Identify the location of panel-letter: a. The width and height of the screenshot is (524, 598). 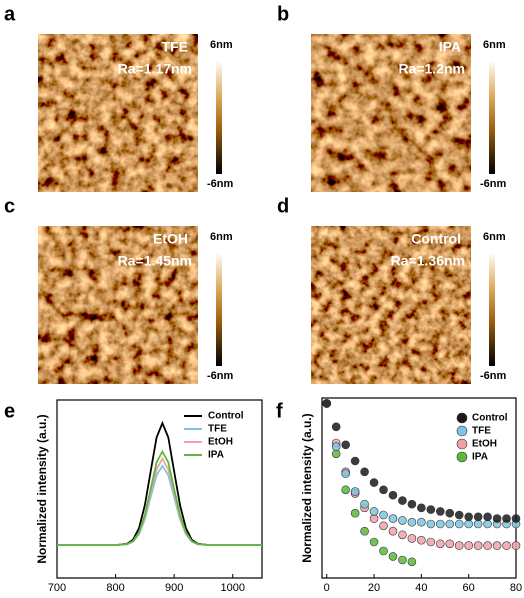
(10, 14).